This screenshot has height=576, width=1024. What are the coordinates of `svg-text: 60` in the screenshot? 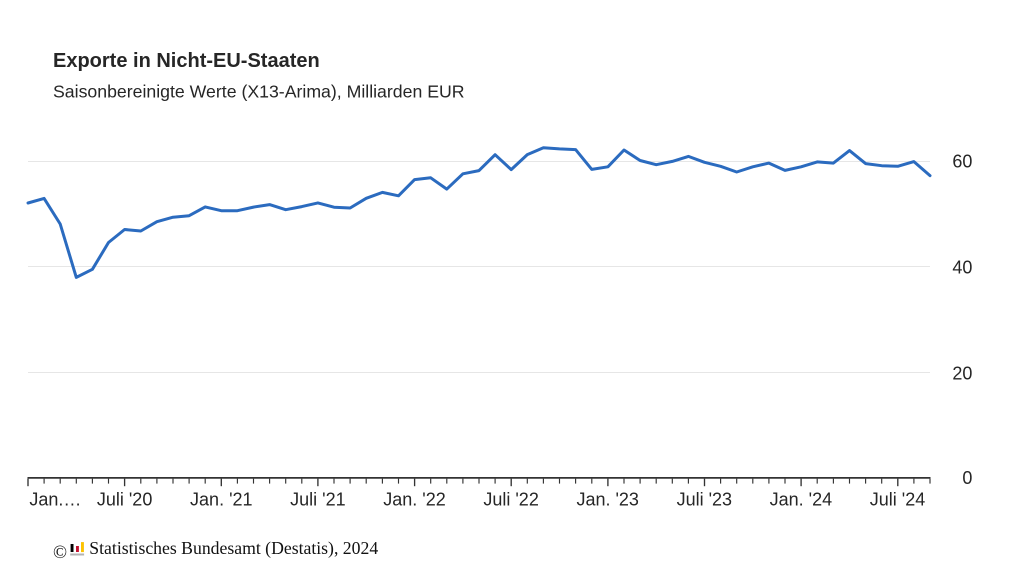 It's located at (962, 162).